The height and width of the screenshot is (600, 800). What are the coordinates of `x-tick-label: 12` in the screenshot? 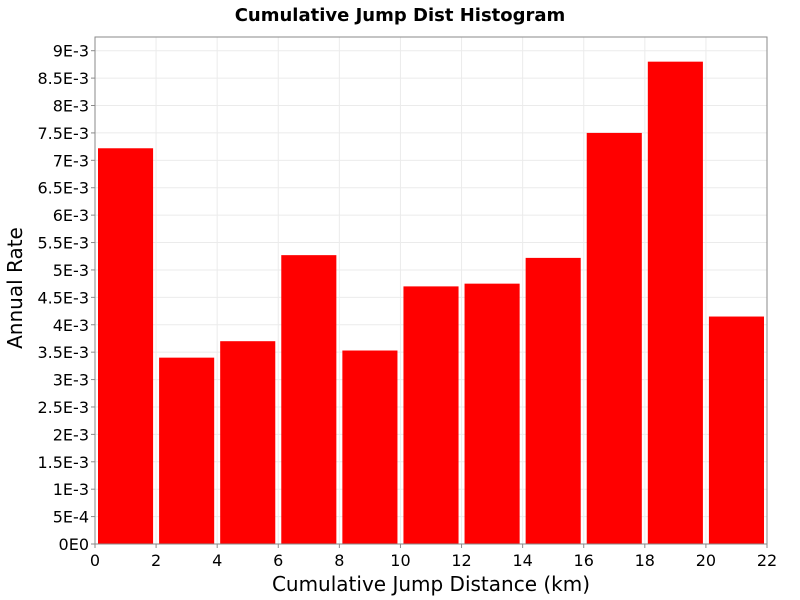 It's located at (461, 560).